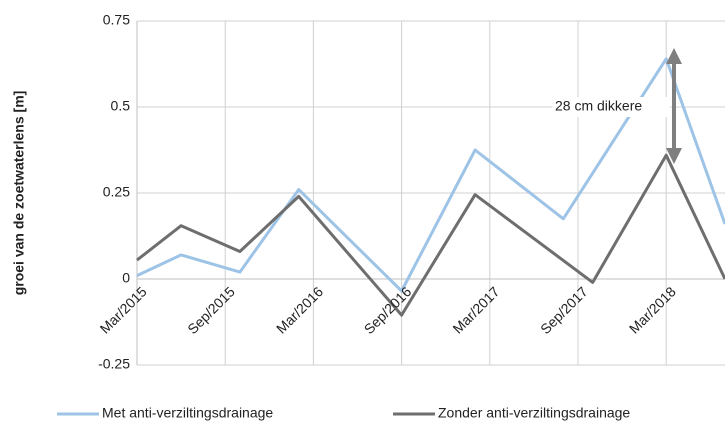 This screenshot has height=428, width=725. What do you see at coordinates (116, 192) in the screenshot?
I see `y-tick-label: 0.25` at bounding box center [116, 192].